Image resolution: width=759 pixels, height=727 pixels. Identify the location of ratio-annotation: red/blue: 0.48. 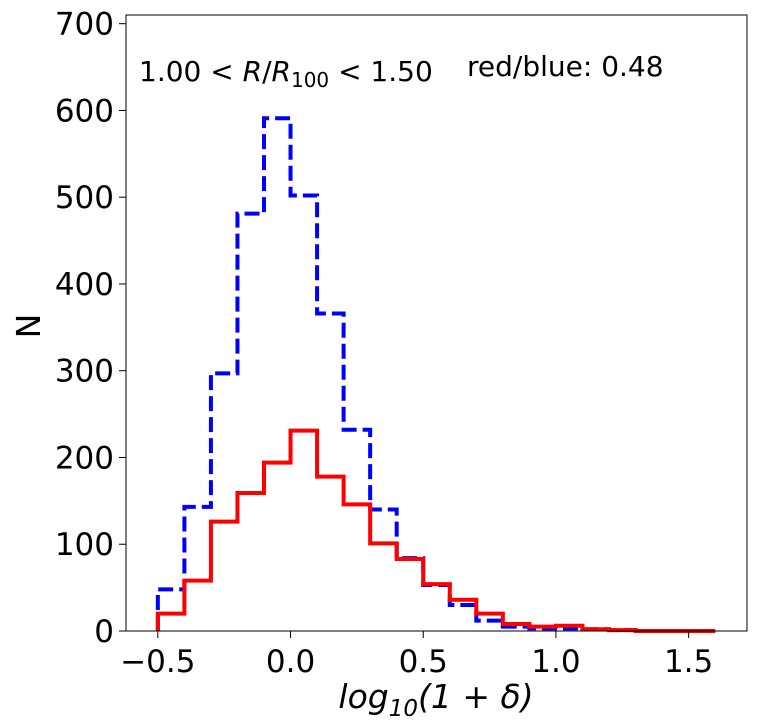
(565, 66).